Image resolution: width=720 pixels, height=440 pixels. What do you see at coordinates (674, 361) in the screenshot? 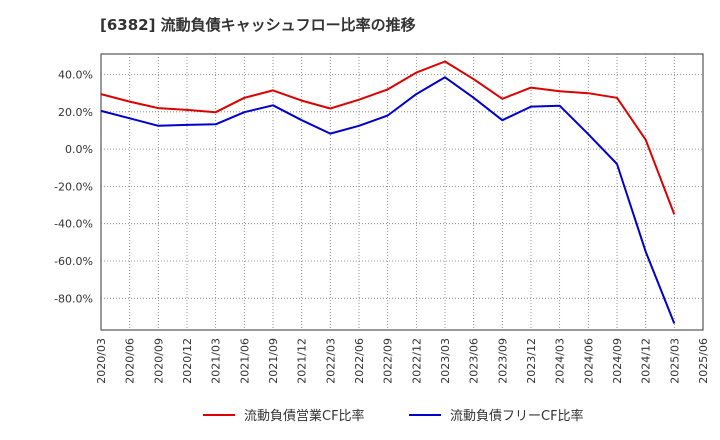
I see `x-tick-label: 2025/03` at bounding box center [674, 361].